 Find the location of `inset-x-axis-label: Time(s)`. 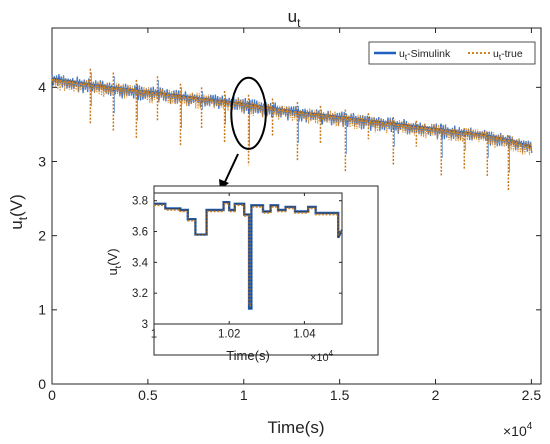

inset-x-axis-label: Time(s) is located at coordinates (248, 355).